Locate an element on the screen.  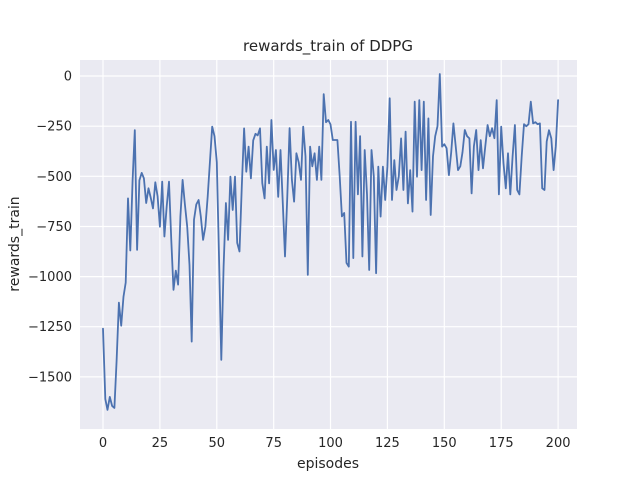
y-tick-label: −1500 is located at coordinates (50, 377).